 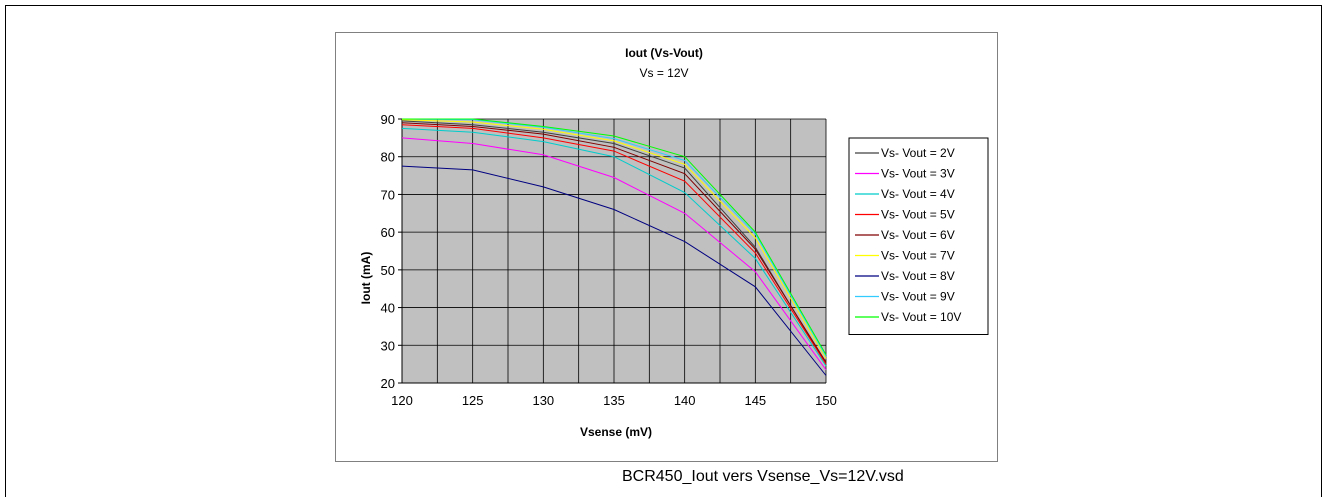 I want to click on x-tick-label: 120, so click(x=402, y=400).